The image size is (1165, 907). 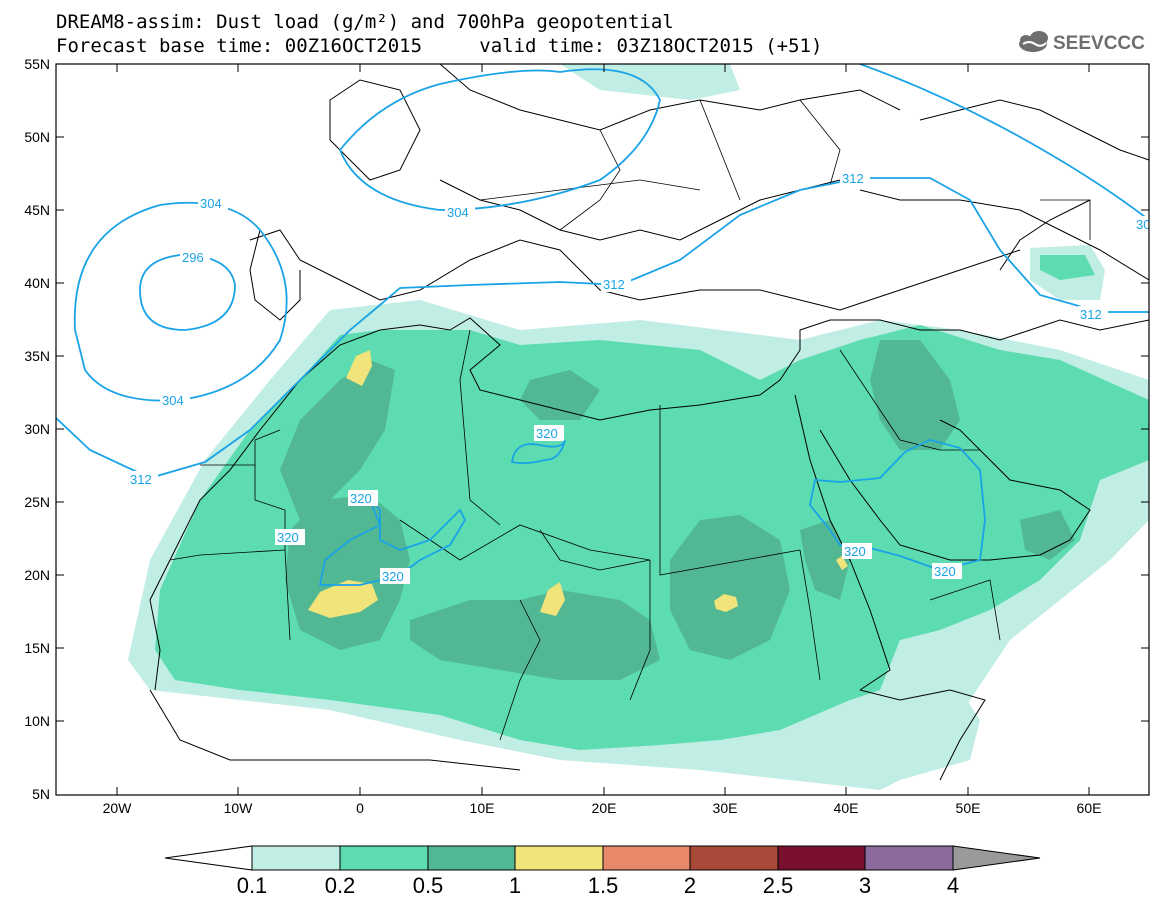 I want to click on logo-text: SEEVCCC, so click(x=1099, y=43).